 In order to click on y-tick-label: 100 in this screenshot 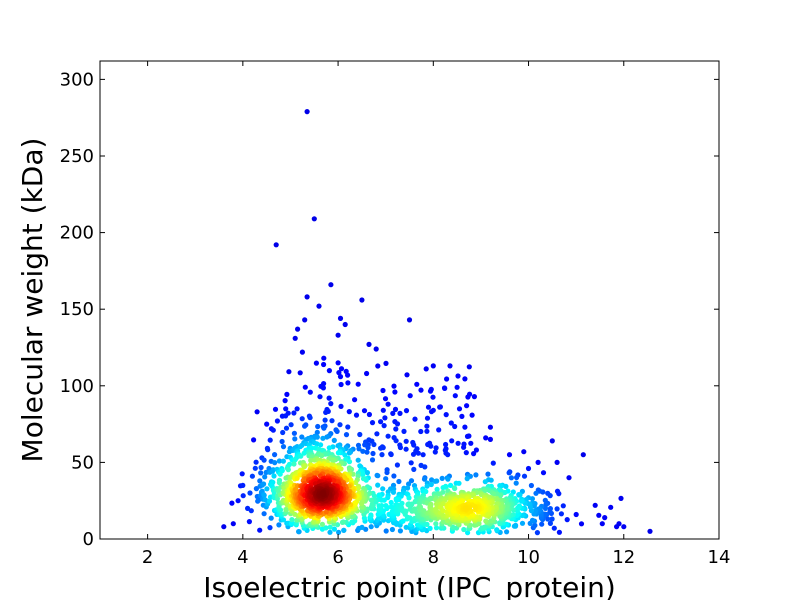, I will do `click(77, 386)`.